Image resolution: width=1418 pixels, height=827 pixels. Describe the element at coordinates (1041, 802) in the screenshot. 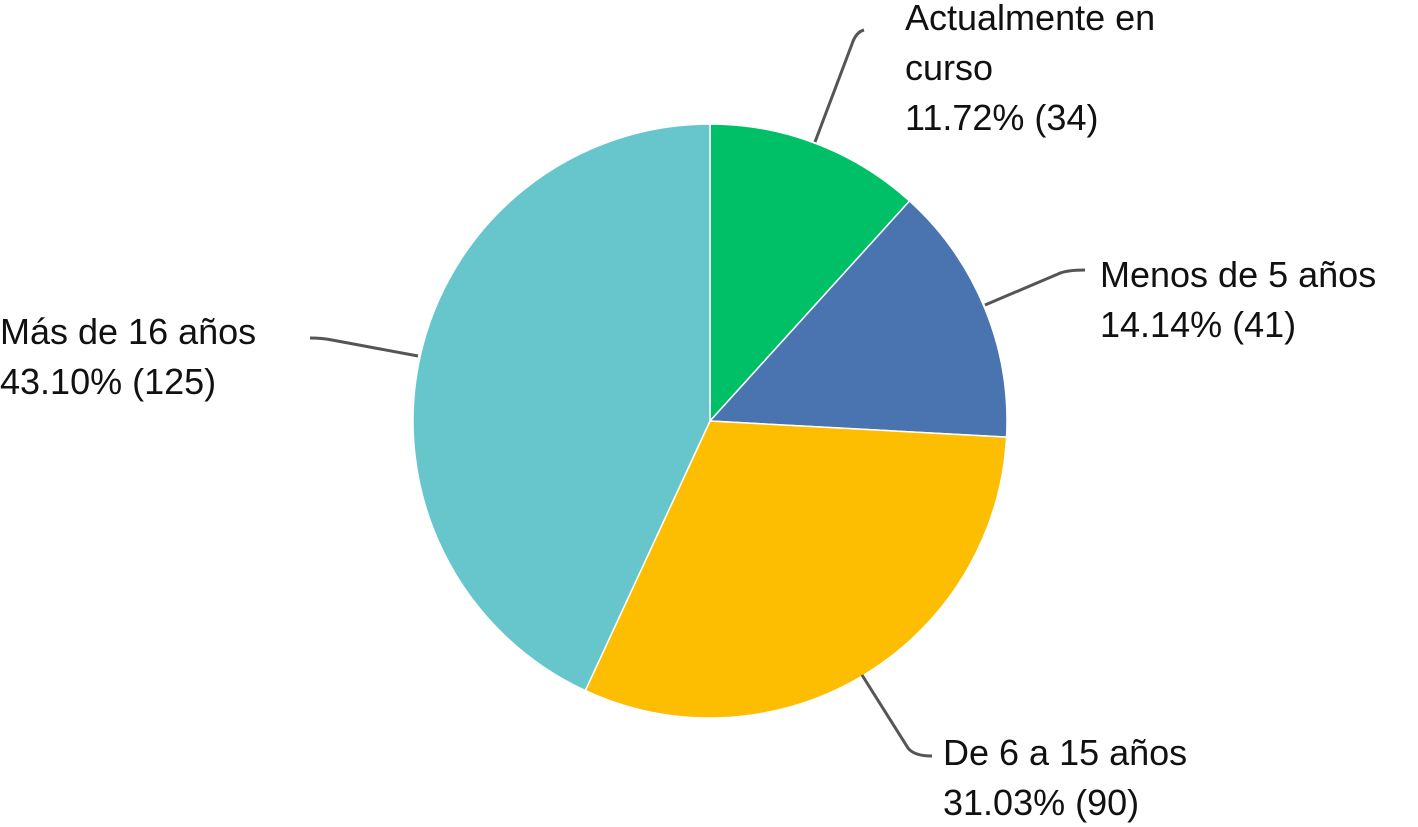

I see `value-label: 31.03% (90)` at that location.